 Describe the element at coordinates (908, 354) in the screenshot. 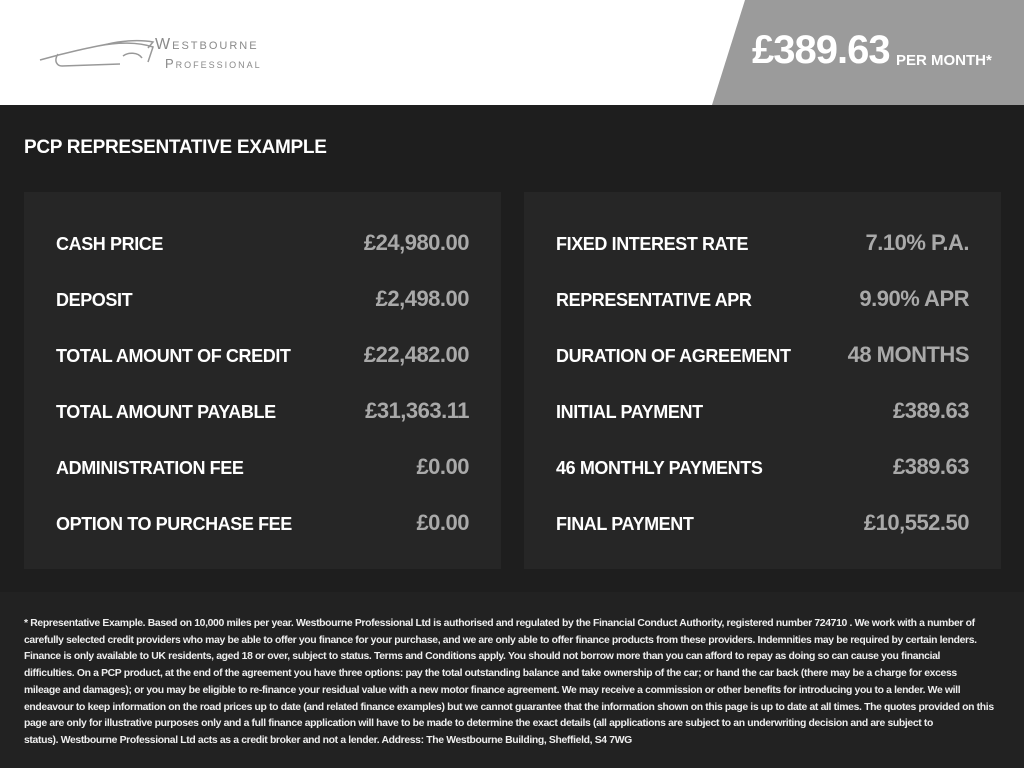

I see `row-value: 48 MONTHS` at that location.